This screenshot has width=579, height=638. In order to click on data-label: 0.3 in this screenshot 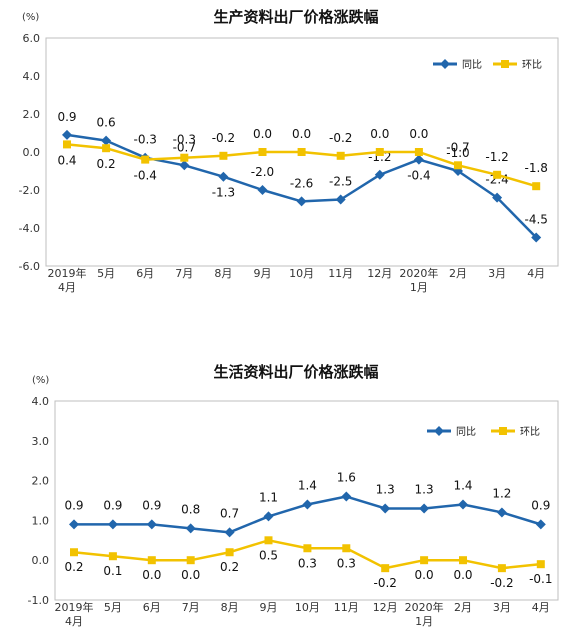, I will do `click(346, 563)`.